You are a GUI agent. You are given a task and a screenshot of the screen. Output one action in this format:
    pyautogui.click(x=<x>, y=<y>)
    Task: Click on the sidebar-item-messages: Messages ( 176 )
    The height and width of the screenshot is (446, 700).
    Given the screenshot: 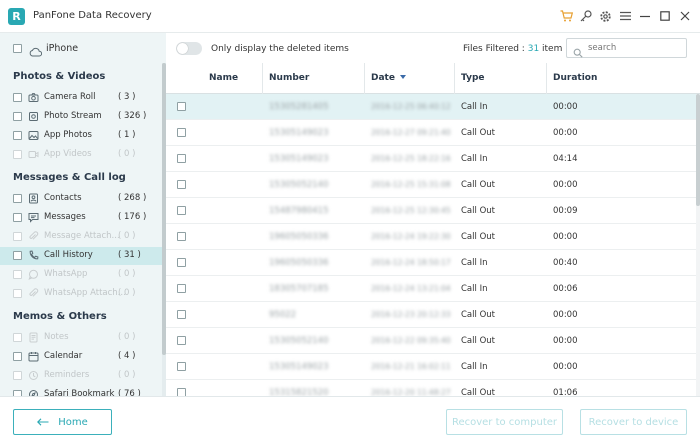 What is the action you would take?
    pyautogui.click(x=81, y=218)
    